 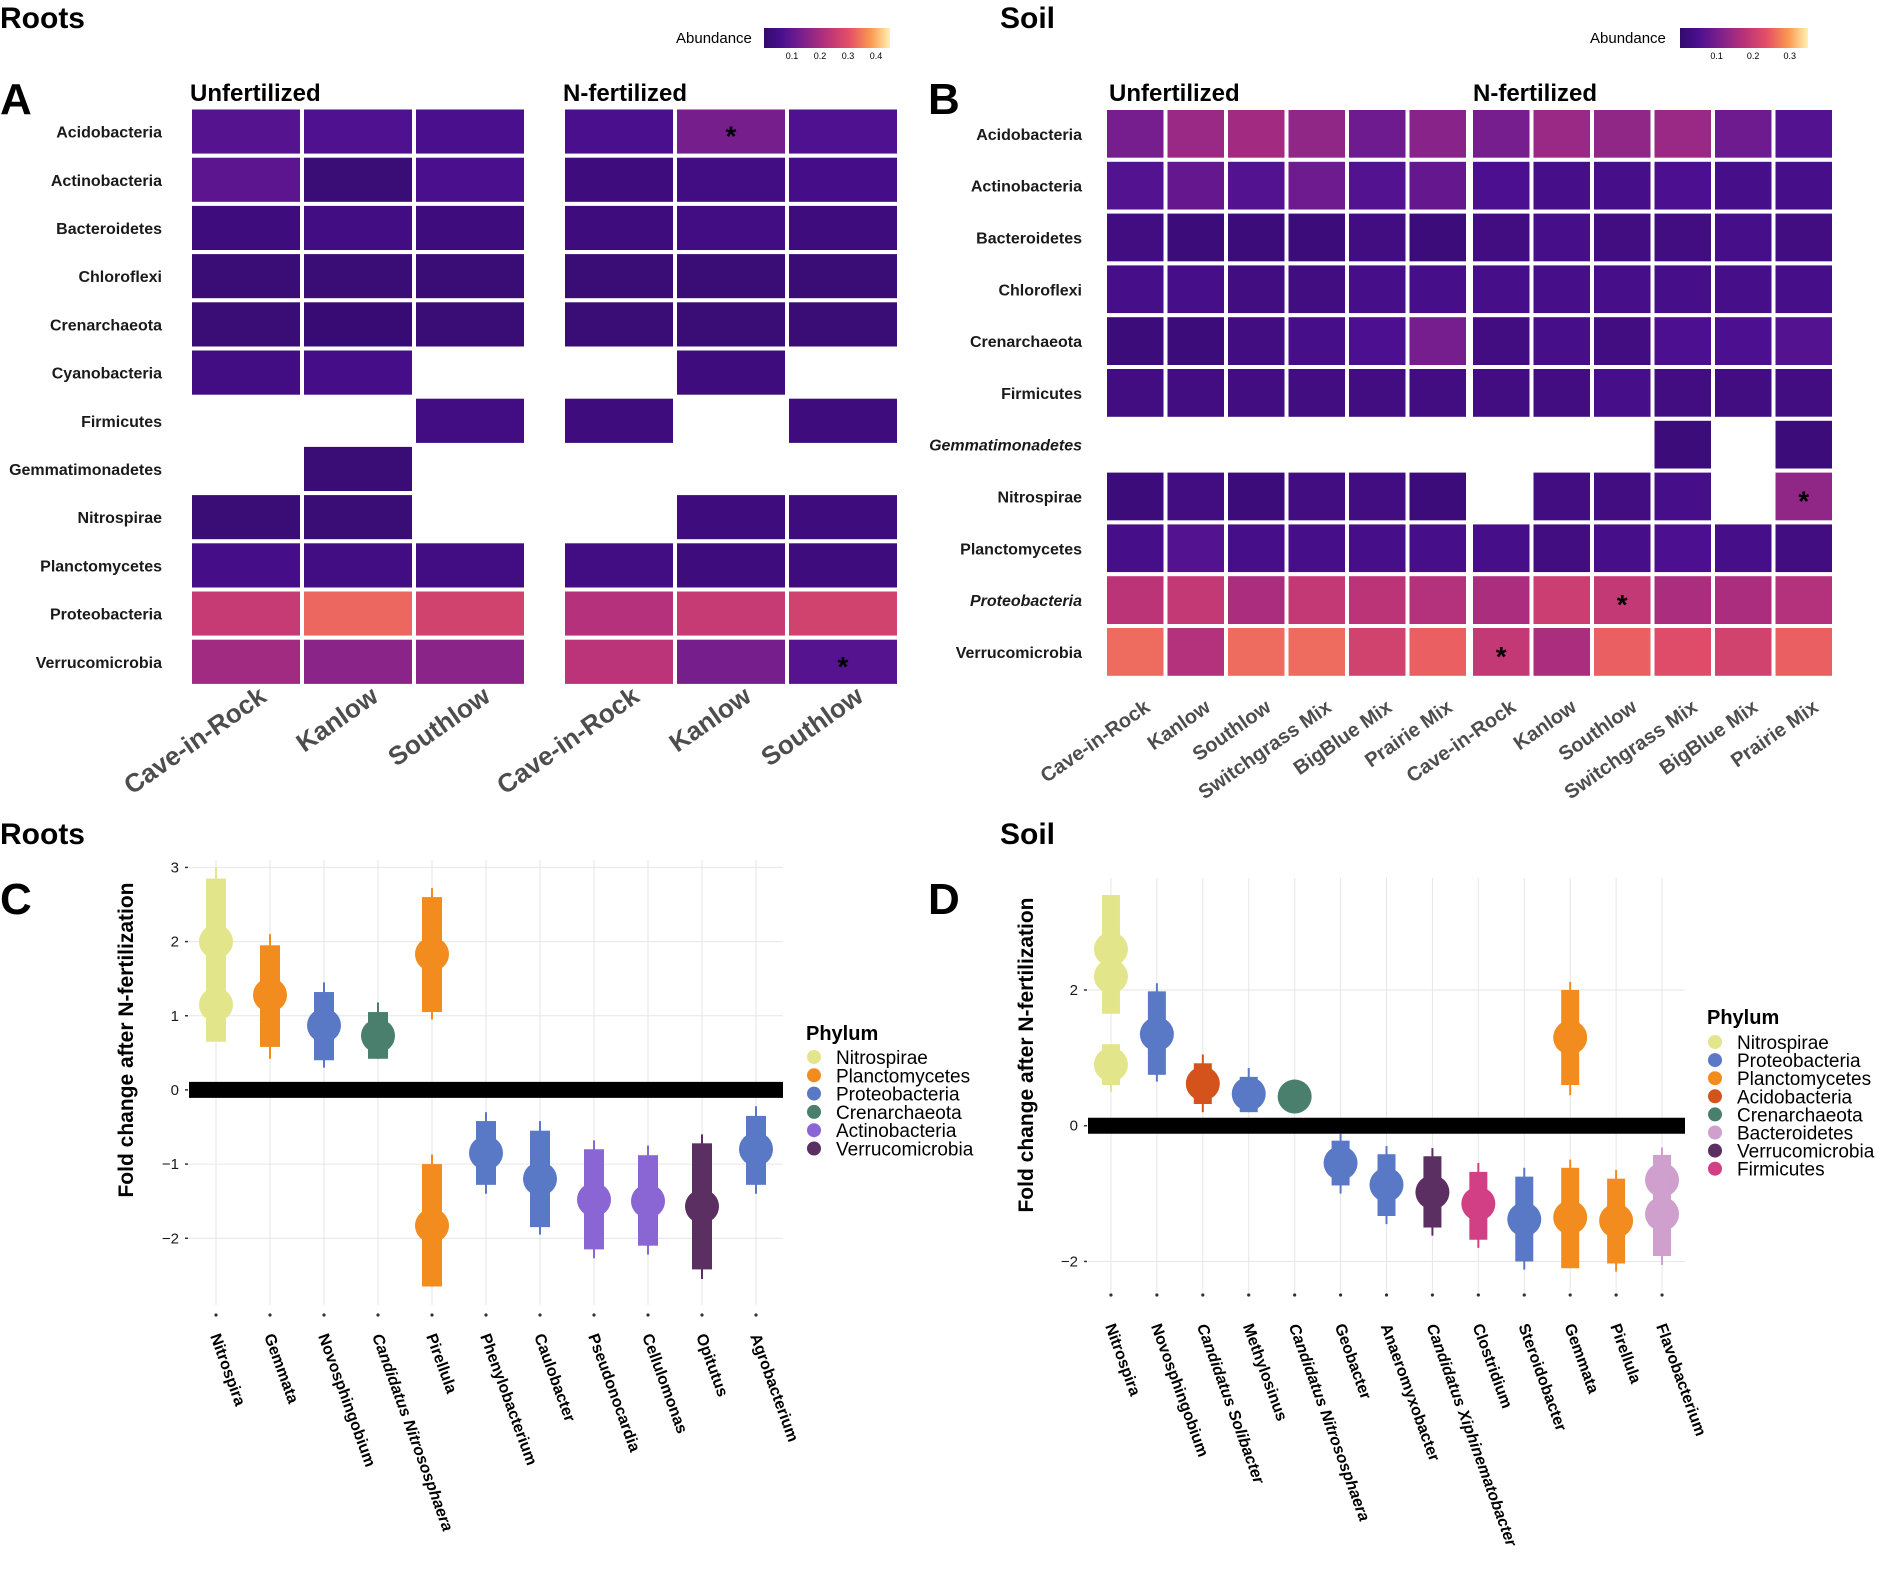 What do you see at coordinates (1622, 237) in the screenshot?
I see `heatmap-cell-bacteroidetes-southlow` at bounding box center [1622, 237].